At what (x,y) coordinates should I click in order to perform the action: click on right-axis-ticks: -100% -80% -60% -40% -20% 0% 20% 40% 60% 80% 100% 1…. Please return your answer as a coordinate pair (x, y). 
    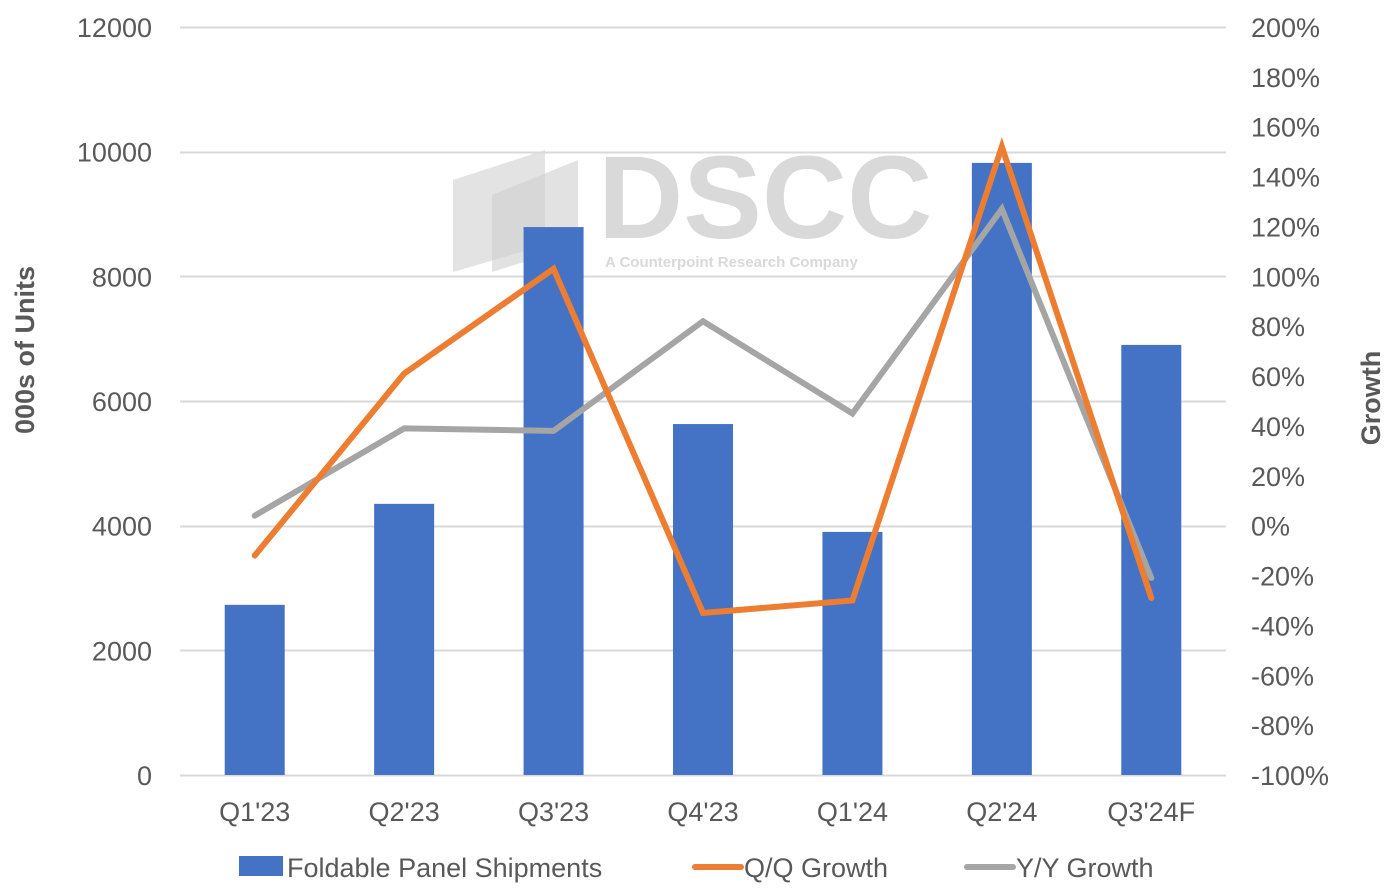
    Looking at the image, I should click on (1290, 402).